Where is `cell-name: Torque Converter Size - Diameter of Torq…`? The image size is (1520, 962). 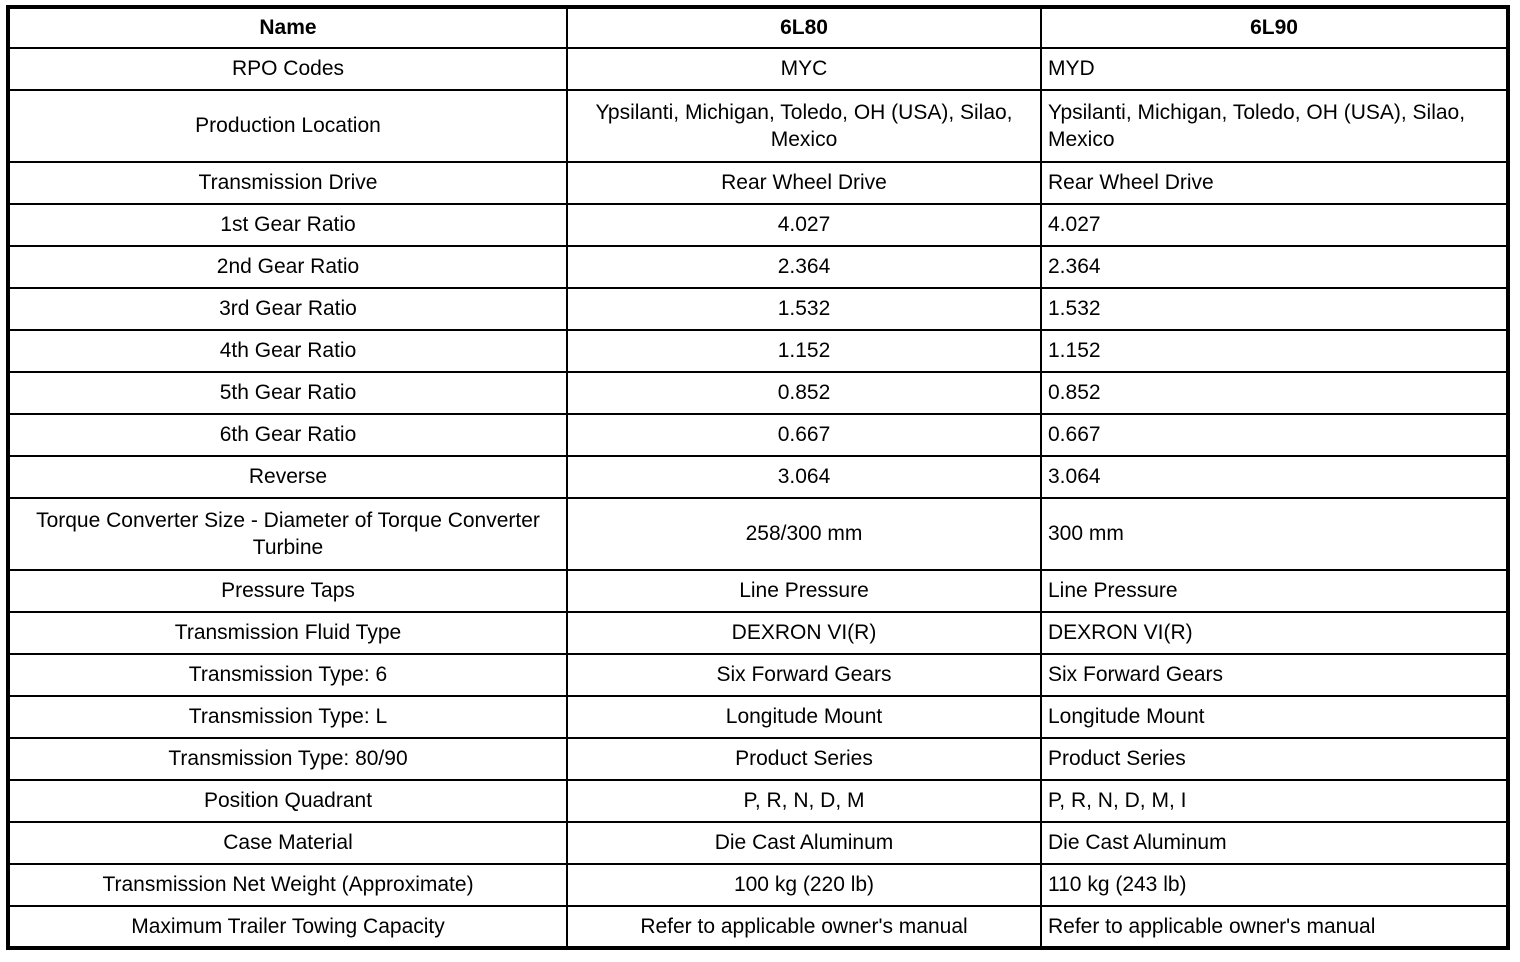
cell-name: Torque Converter Size - Diameter of Torq… is located at coordinates (287, 534).